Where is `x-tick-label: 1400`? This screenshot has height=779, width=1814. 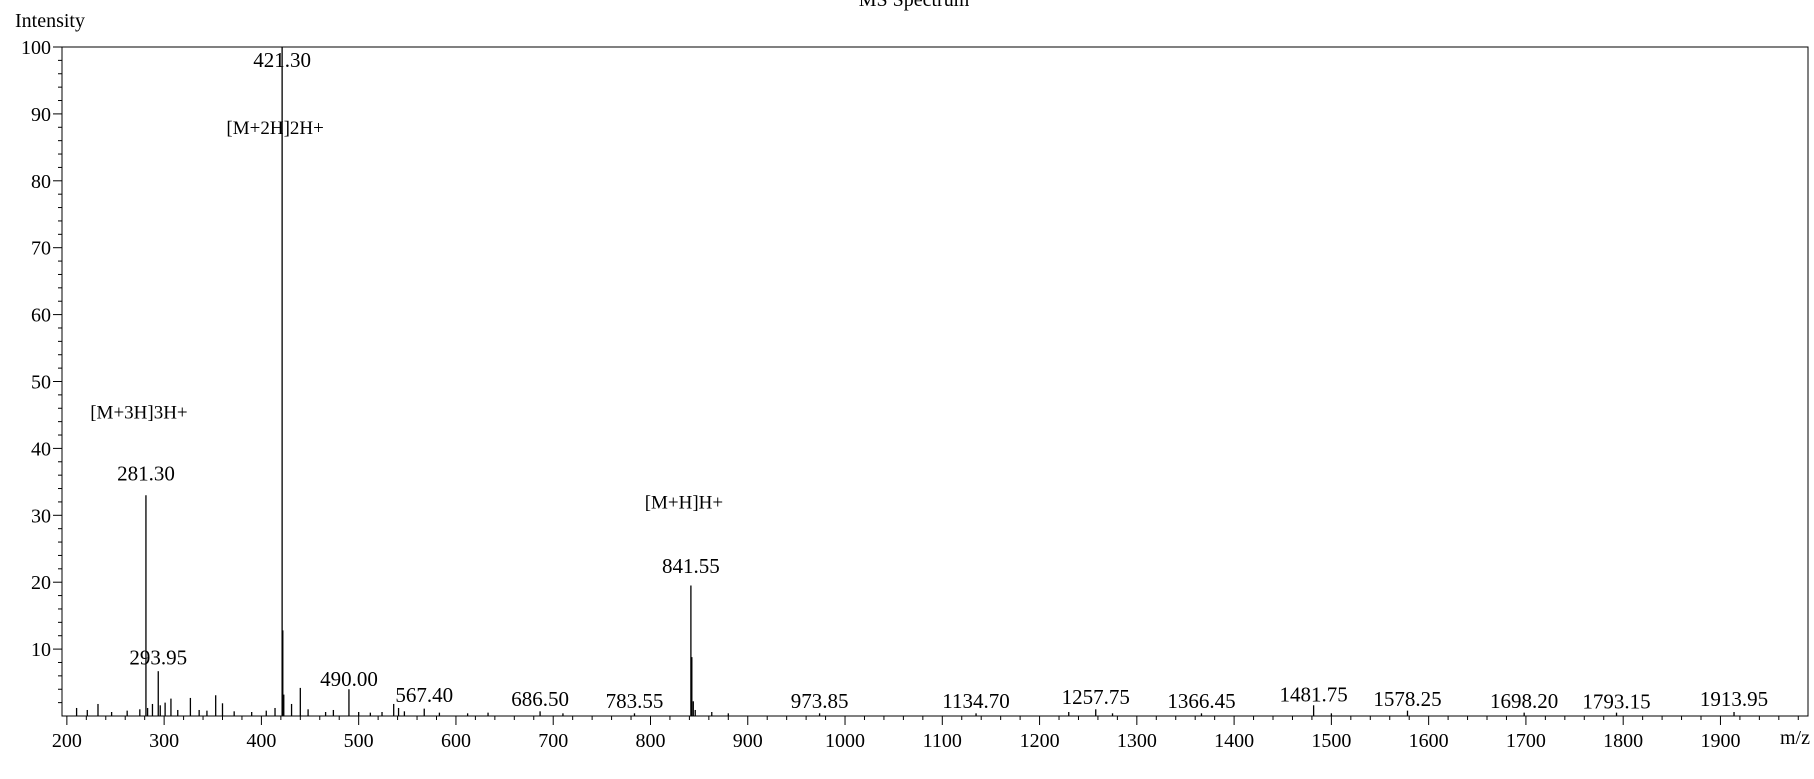 x-tick-label: 1400 is located at coordinates (1234, 741).